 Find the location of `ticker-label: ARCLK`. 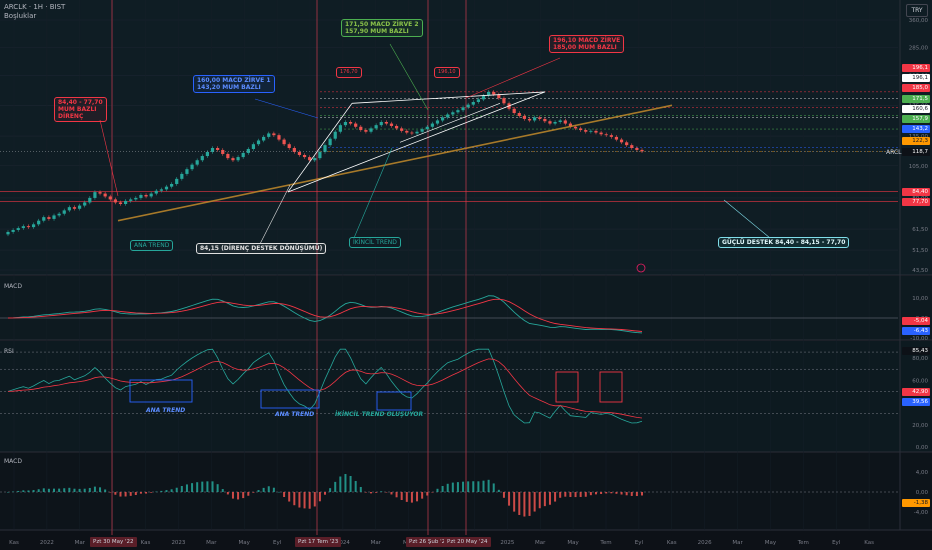

ticker-label: ARCLK is located at coordinates (896, 152).